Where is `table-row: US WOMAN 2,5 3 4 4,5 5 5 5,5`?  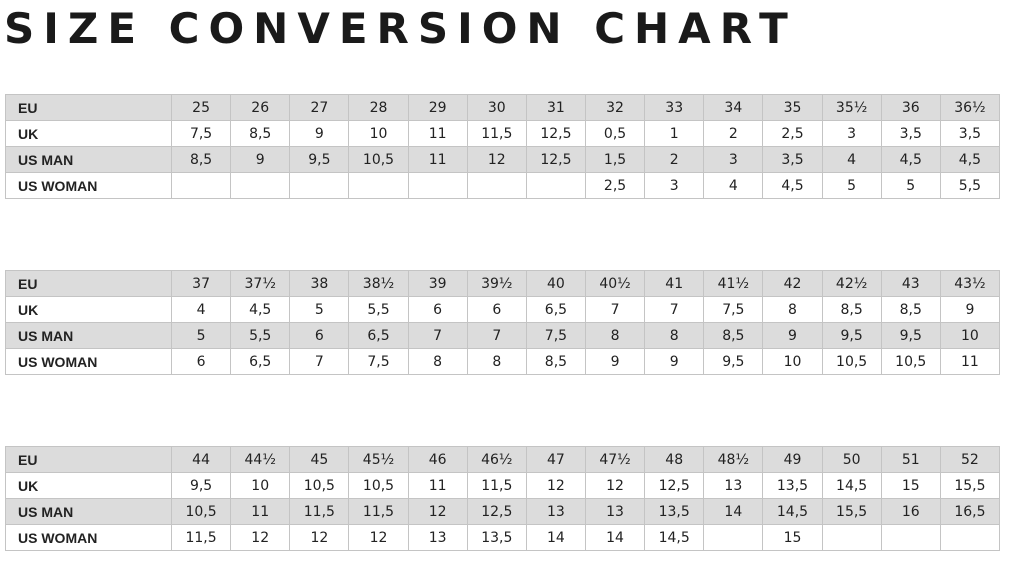 table-row: US WOMAN 2,5 3 4 4,5 5 5 5,5 is located at coordinates (503, 185).